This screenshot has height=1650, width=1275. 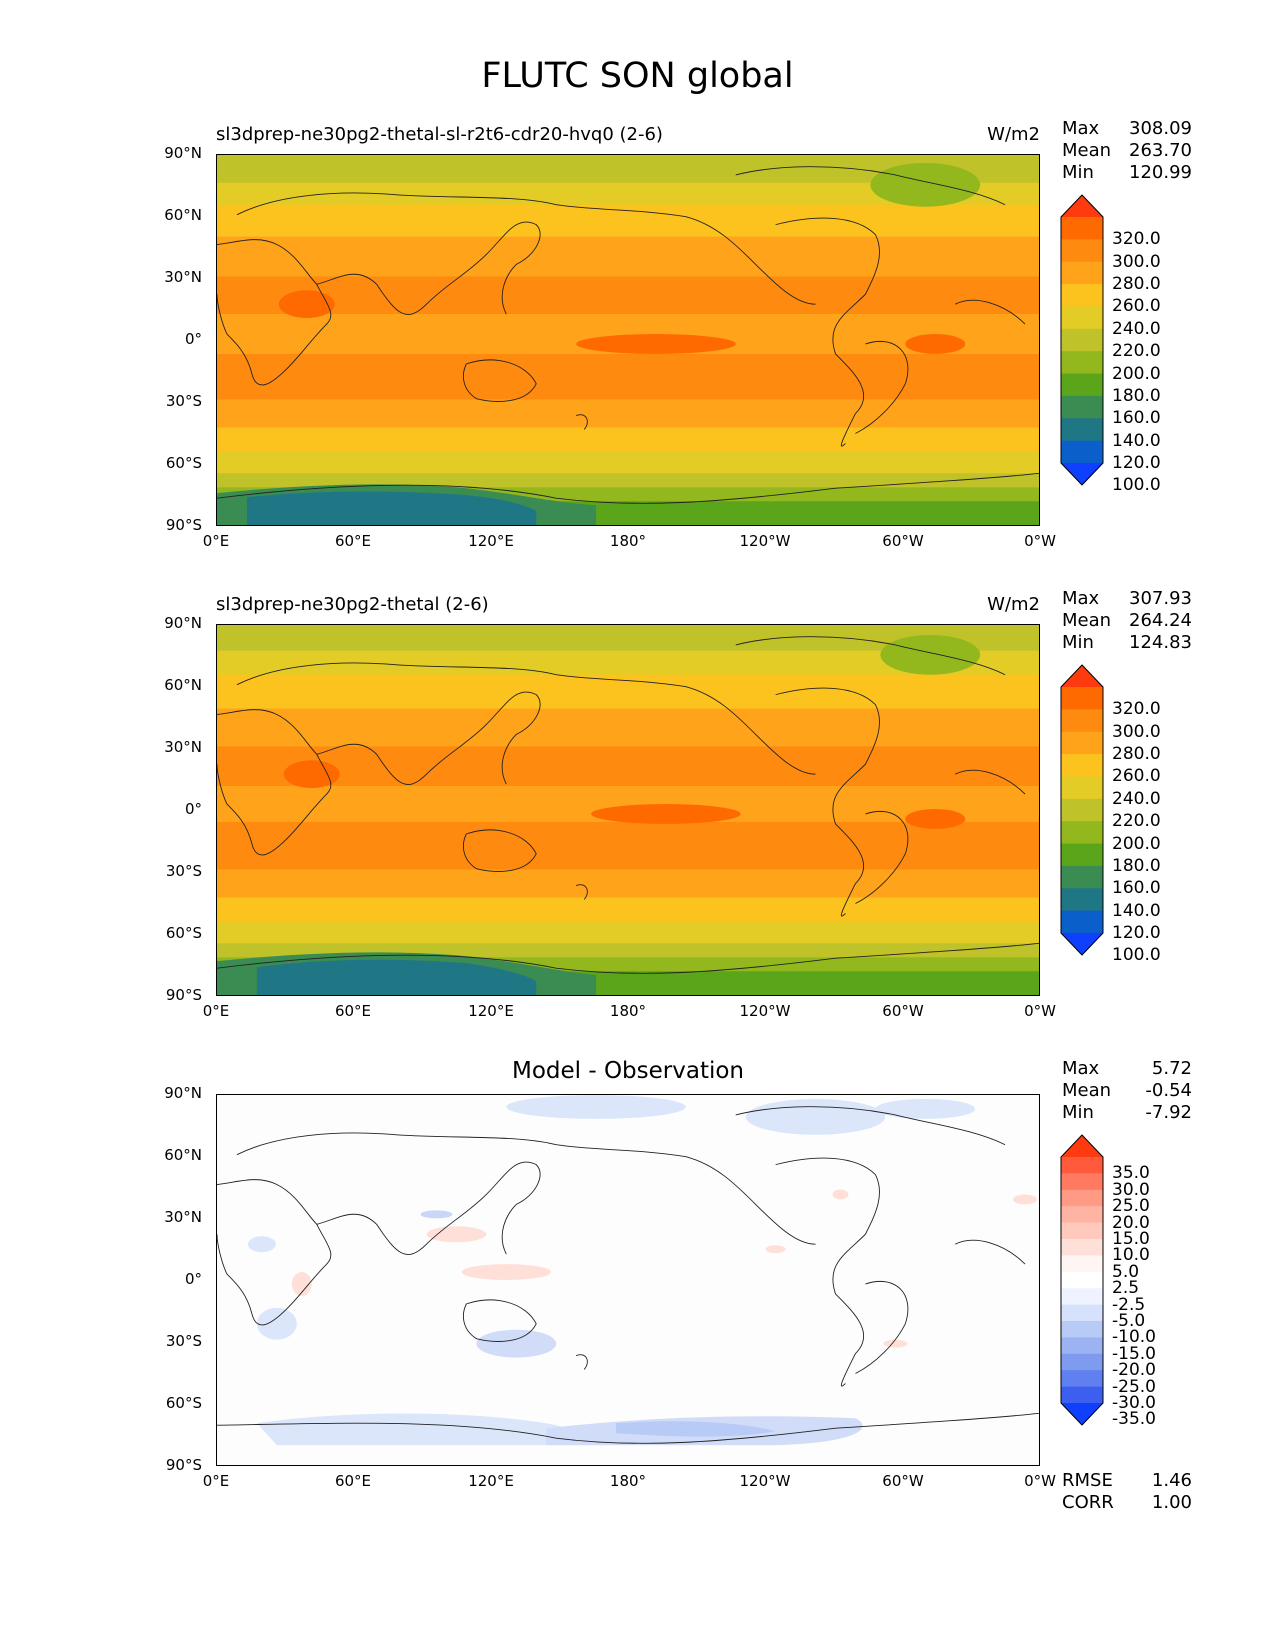 What do you see at coordinates (1134, 1403) in the screenshot?
I see `colorbar-tick-label: -30.0` at bounding box center [1134, 1403].